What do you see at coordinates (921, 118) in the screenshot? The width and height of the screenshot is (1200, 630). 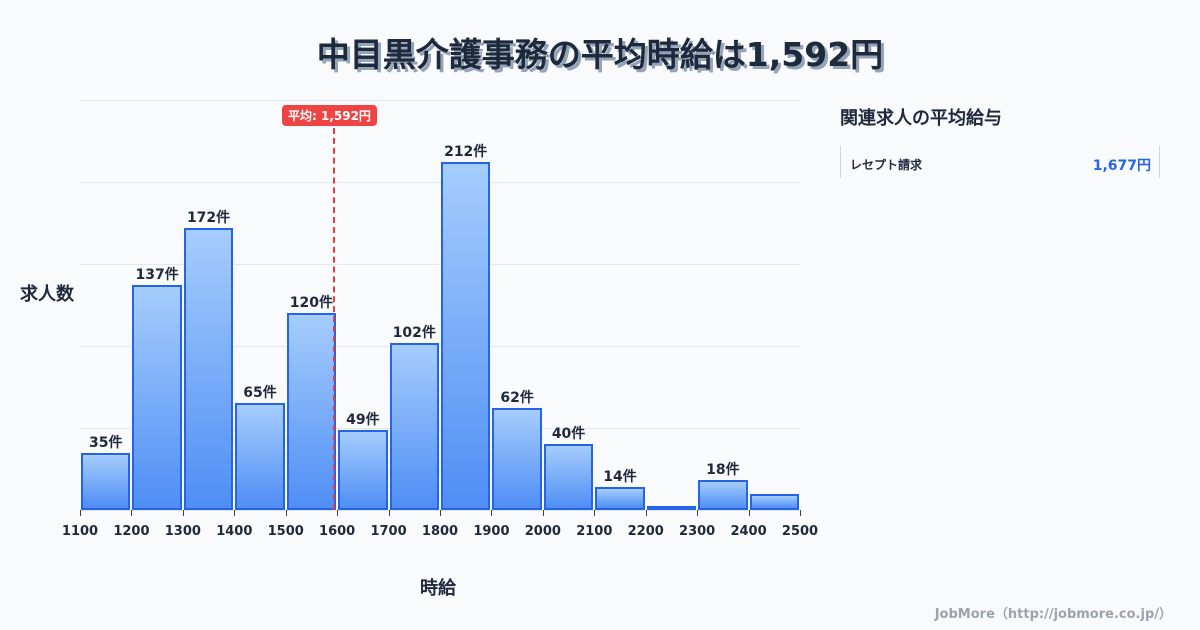 I see `related-salary-title: 関連求人の平均給与` at bounding box center [921, 118].